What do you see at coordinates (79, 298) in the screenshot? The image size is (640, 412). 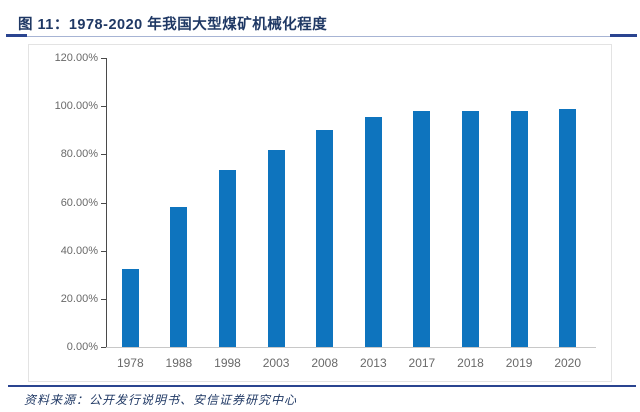 I see `y-axis-tick-label: 20.00%` at bounding box center [79, 298].